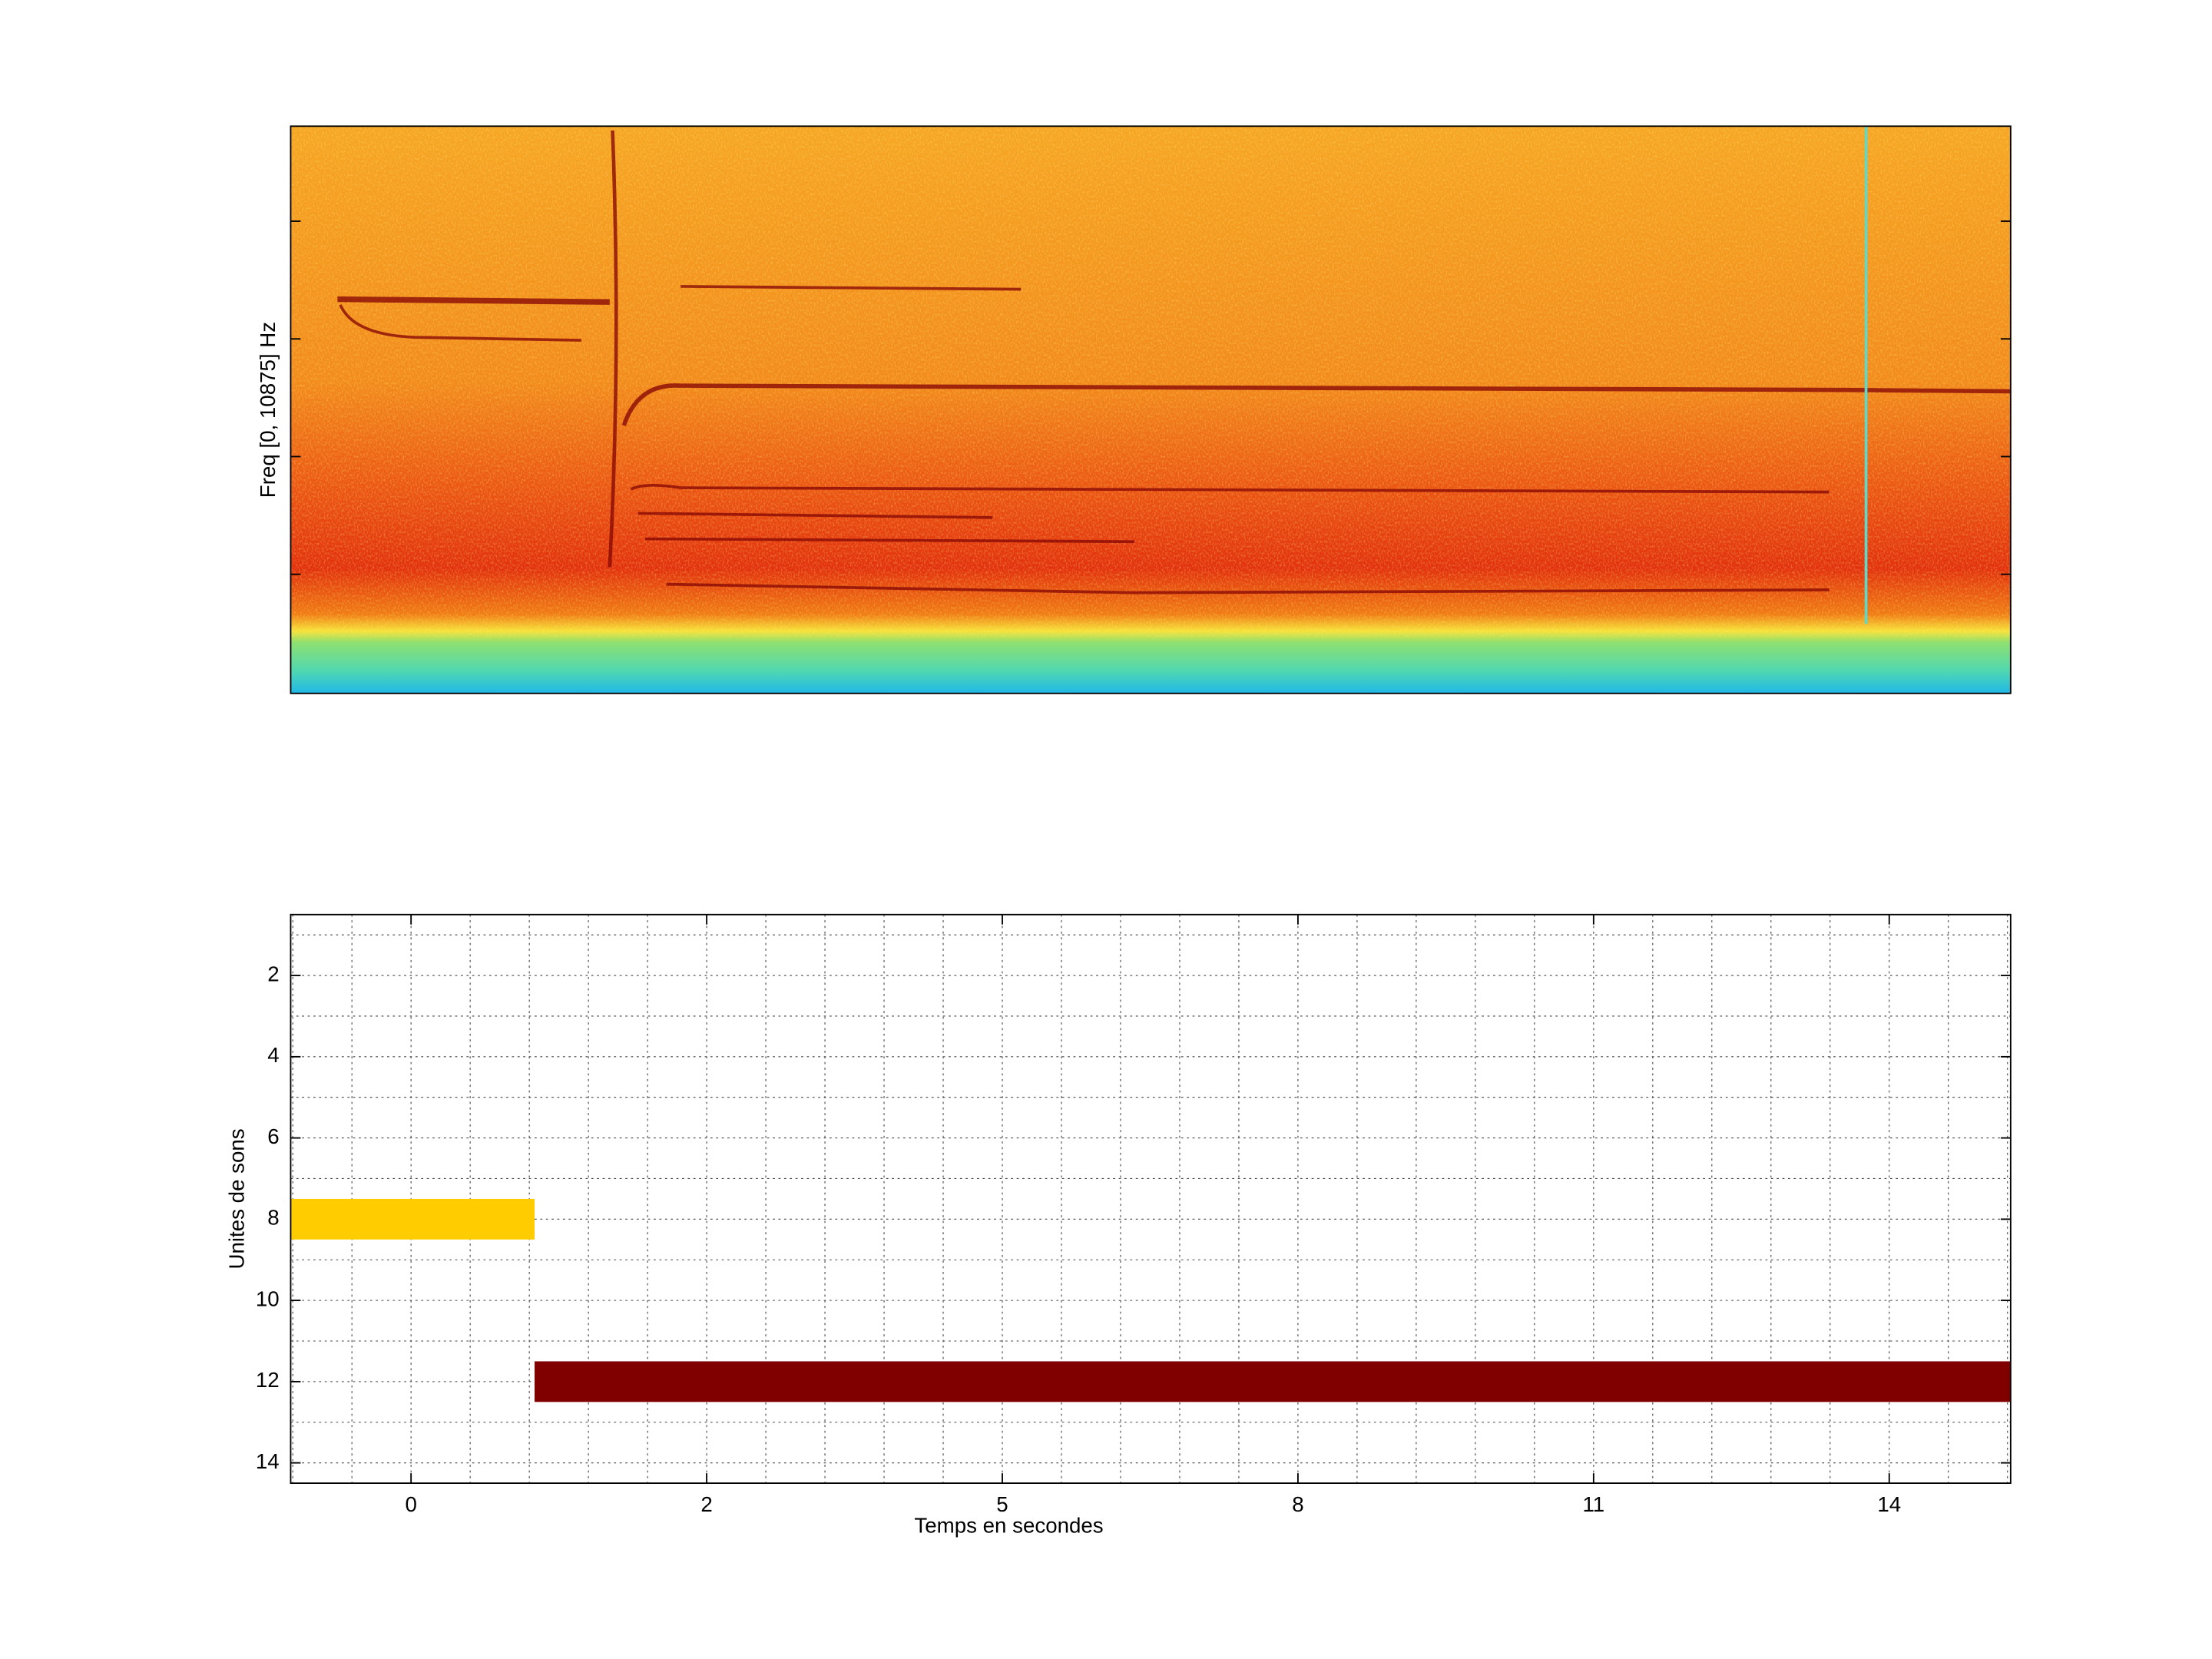  I want to click on y-tick-label: 14, so click(268, 1461).